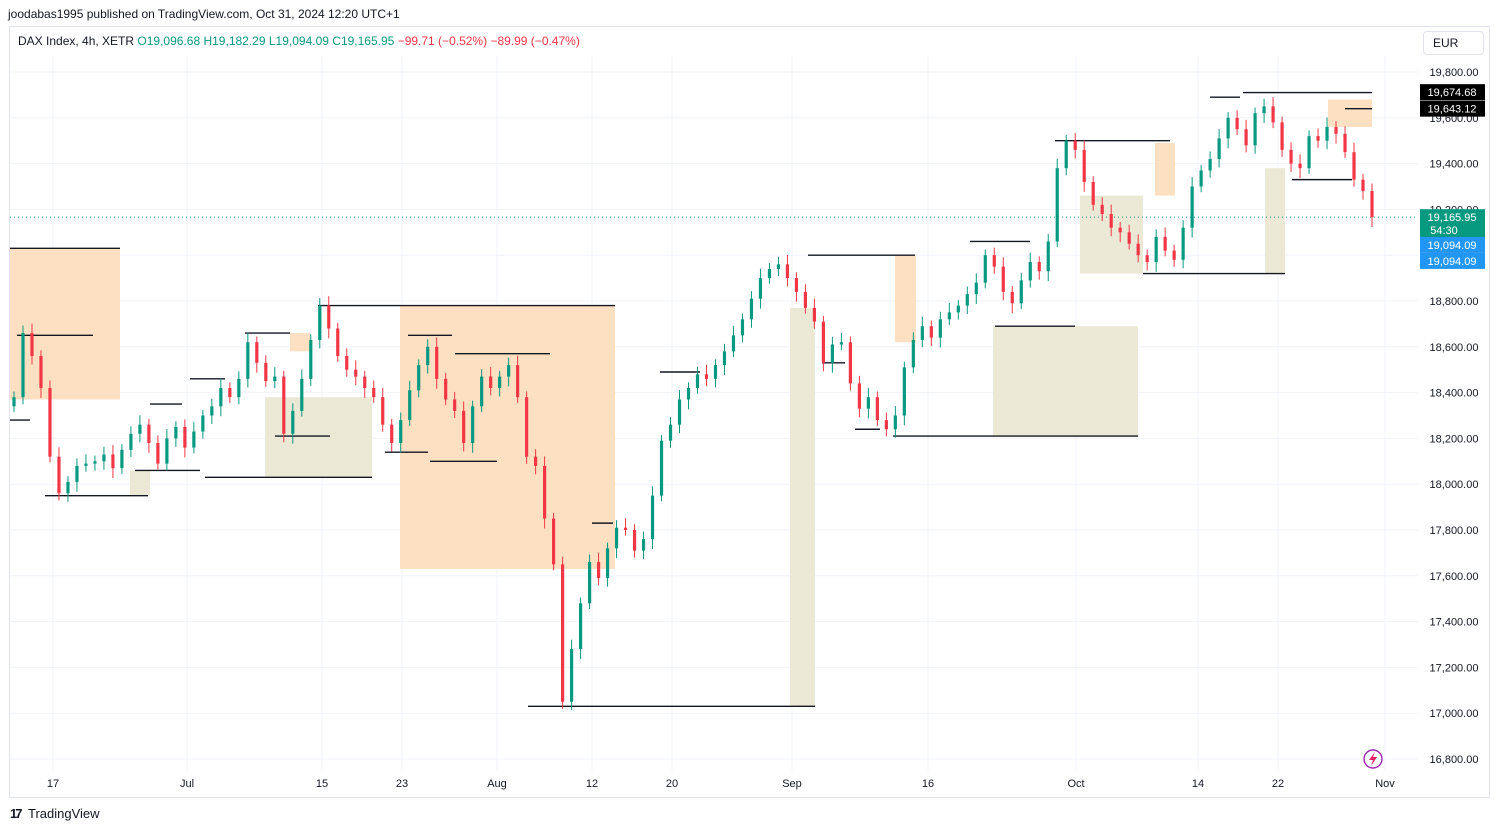 The image size is (1500, 832). What do you see at coordinates (1452, 244) in the screenshot?
I see `low-tag-1-bg` at bounding box center [1452, 244].